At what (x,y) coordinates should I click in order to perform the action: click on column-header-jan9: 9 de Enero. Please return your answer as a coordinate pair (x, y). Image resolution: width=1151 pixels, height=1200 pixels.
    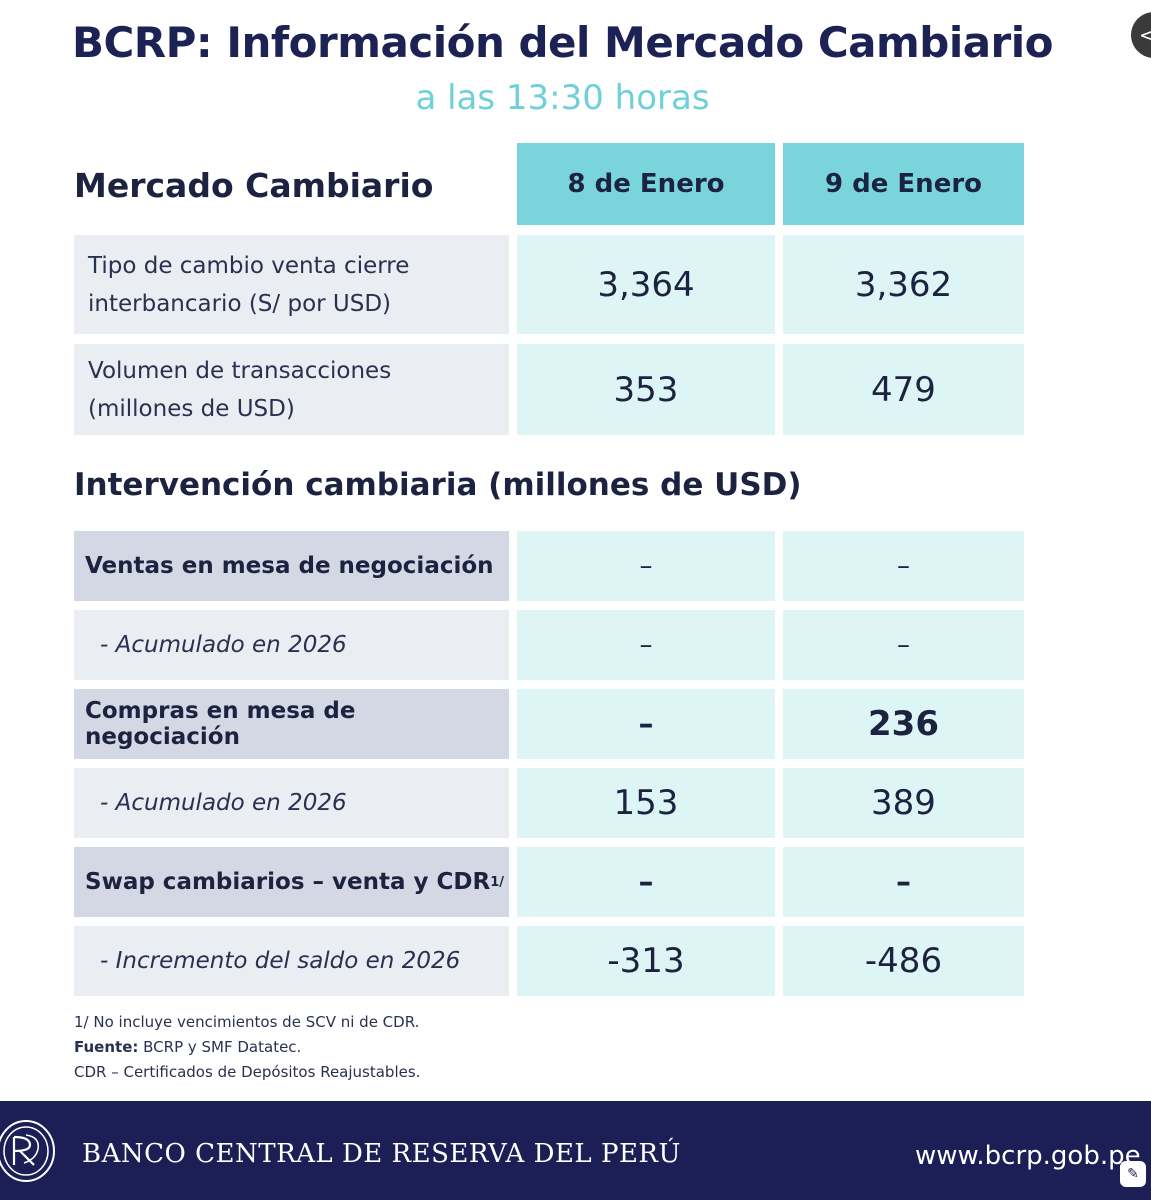
    Looking at the image, I should click on (903, 184).